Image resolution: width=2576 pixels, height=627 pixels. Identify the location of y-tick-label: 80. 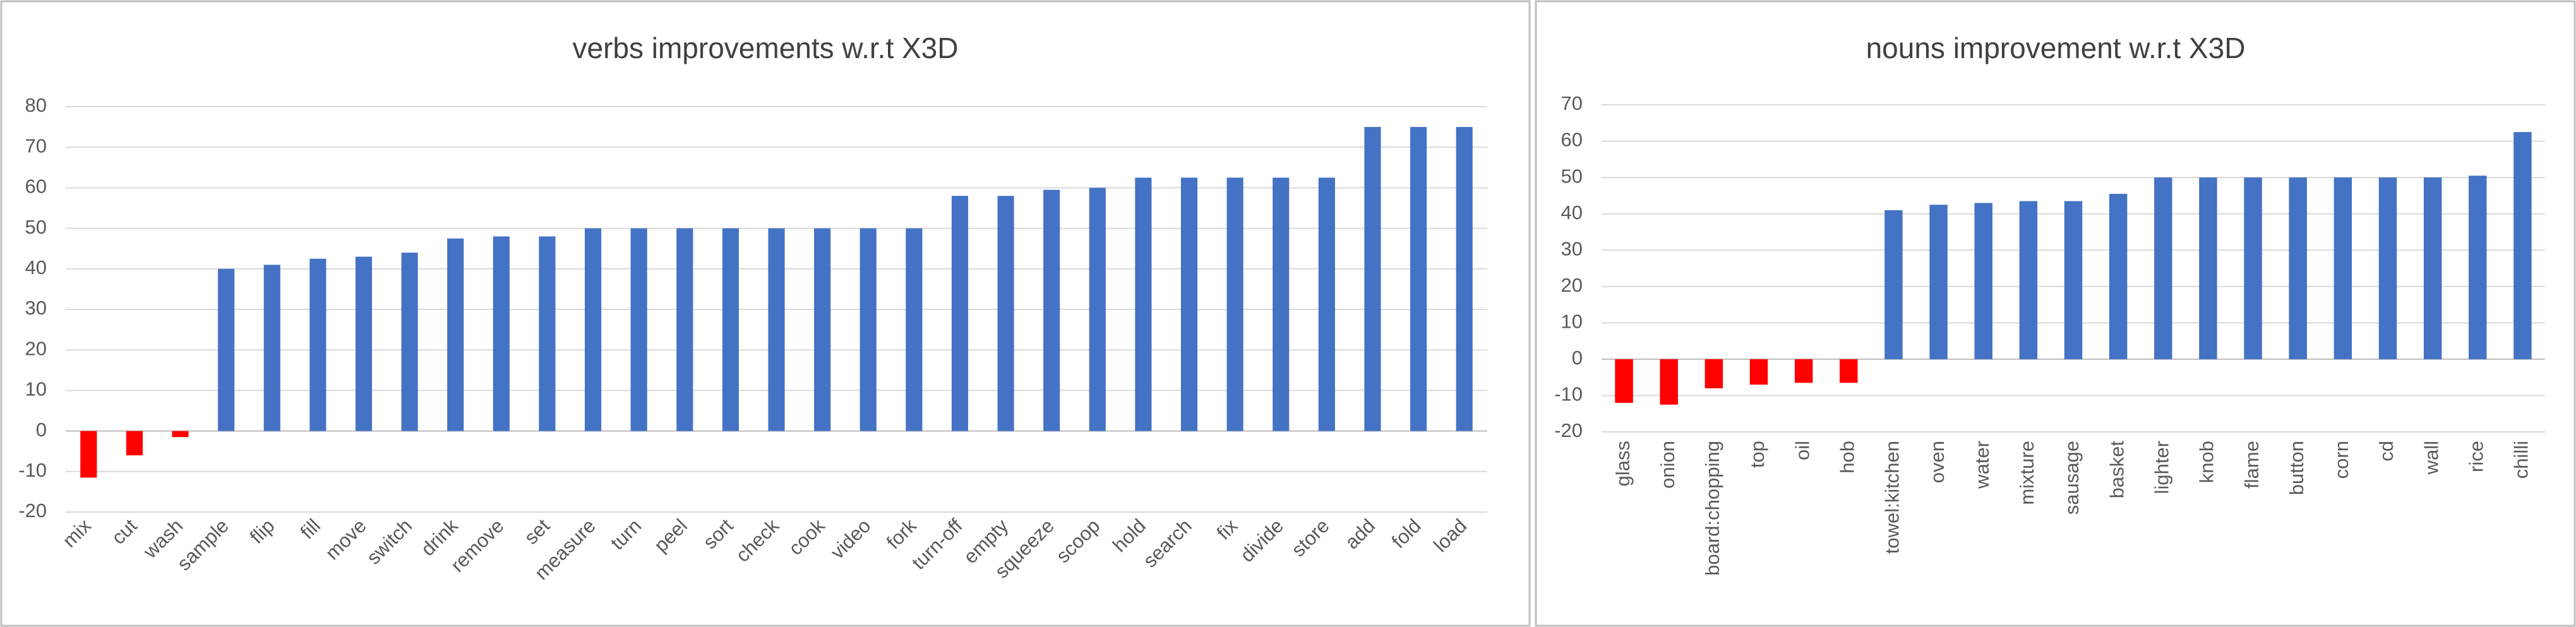
(36, 105).